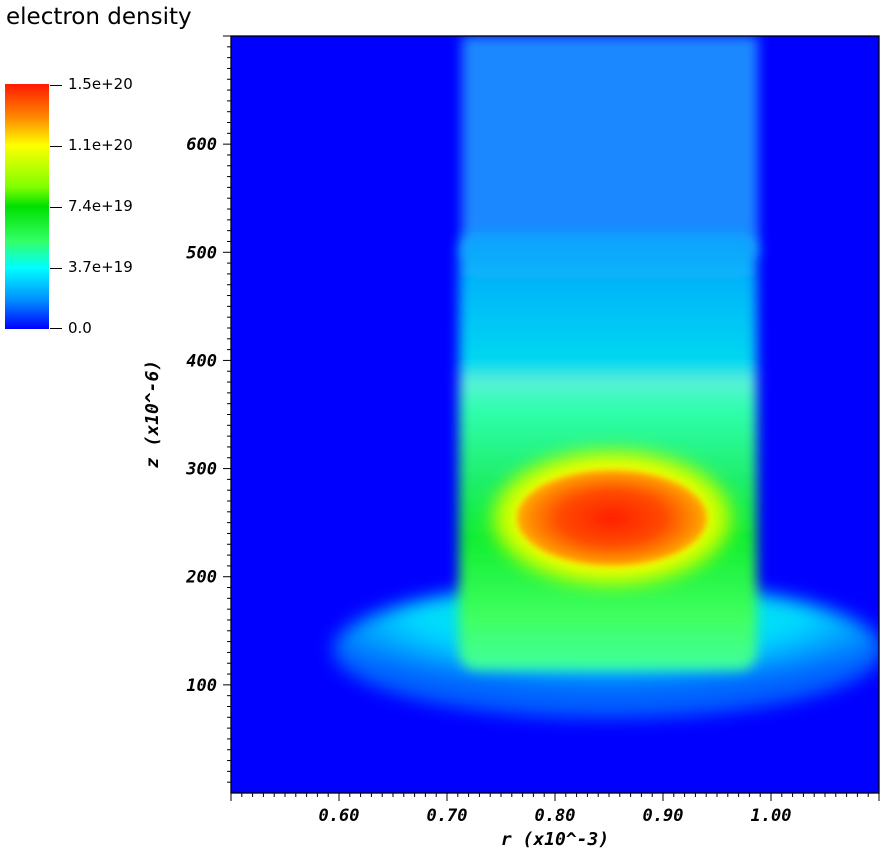 This screenshot has width=895, height=855. What do you see at coordinates (100, 145) in the screenshot?
I see `colorbar-label: 1.1e+20` at bounding box center [100, 145].